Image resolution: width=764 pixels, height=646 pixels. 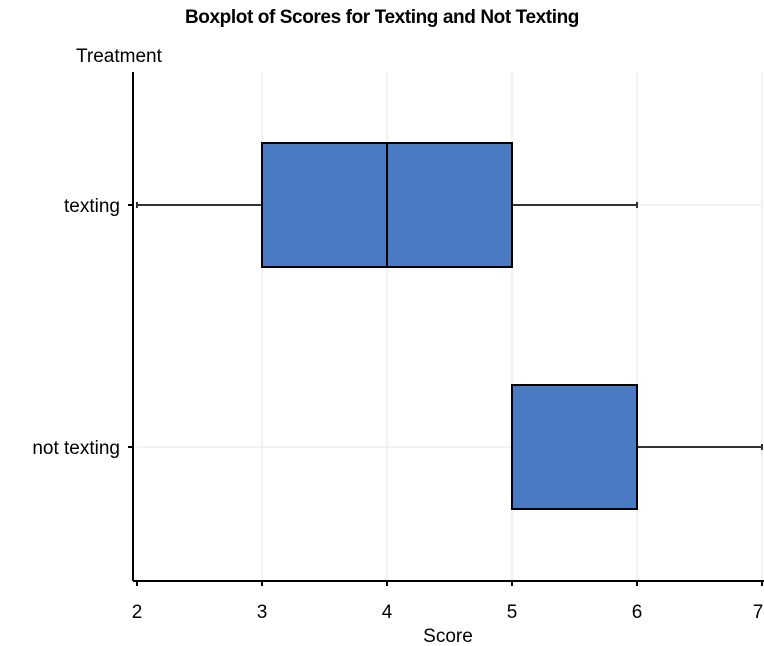 I want to click on x-tick-label: 6, so click(x=637, y=612).